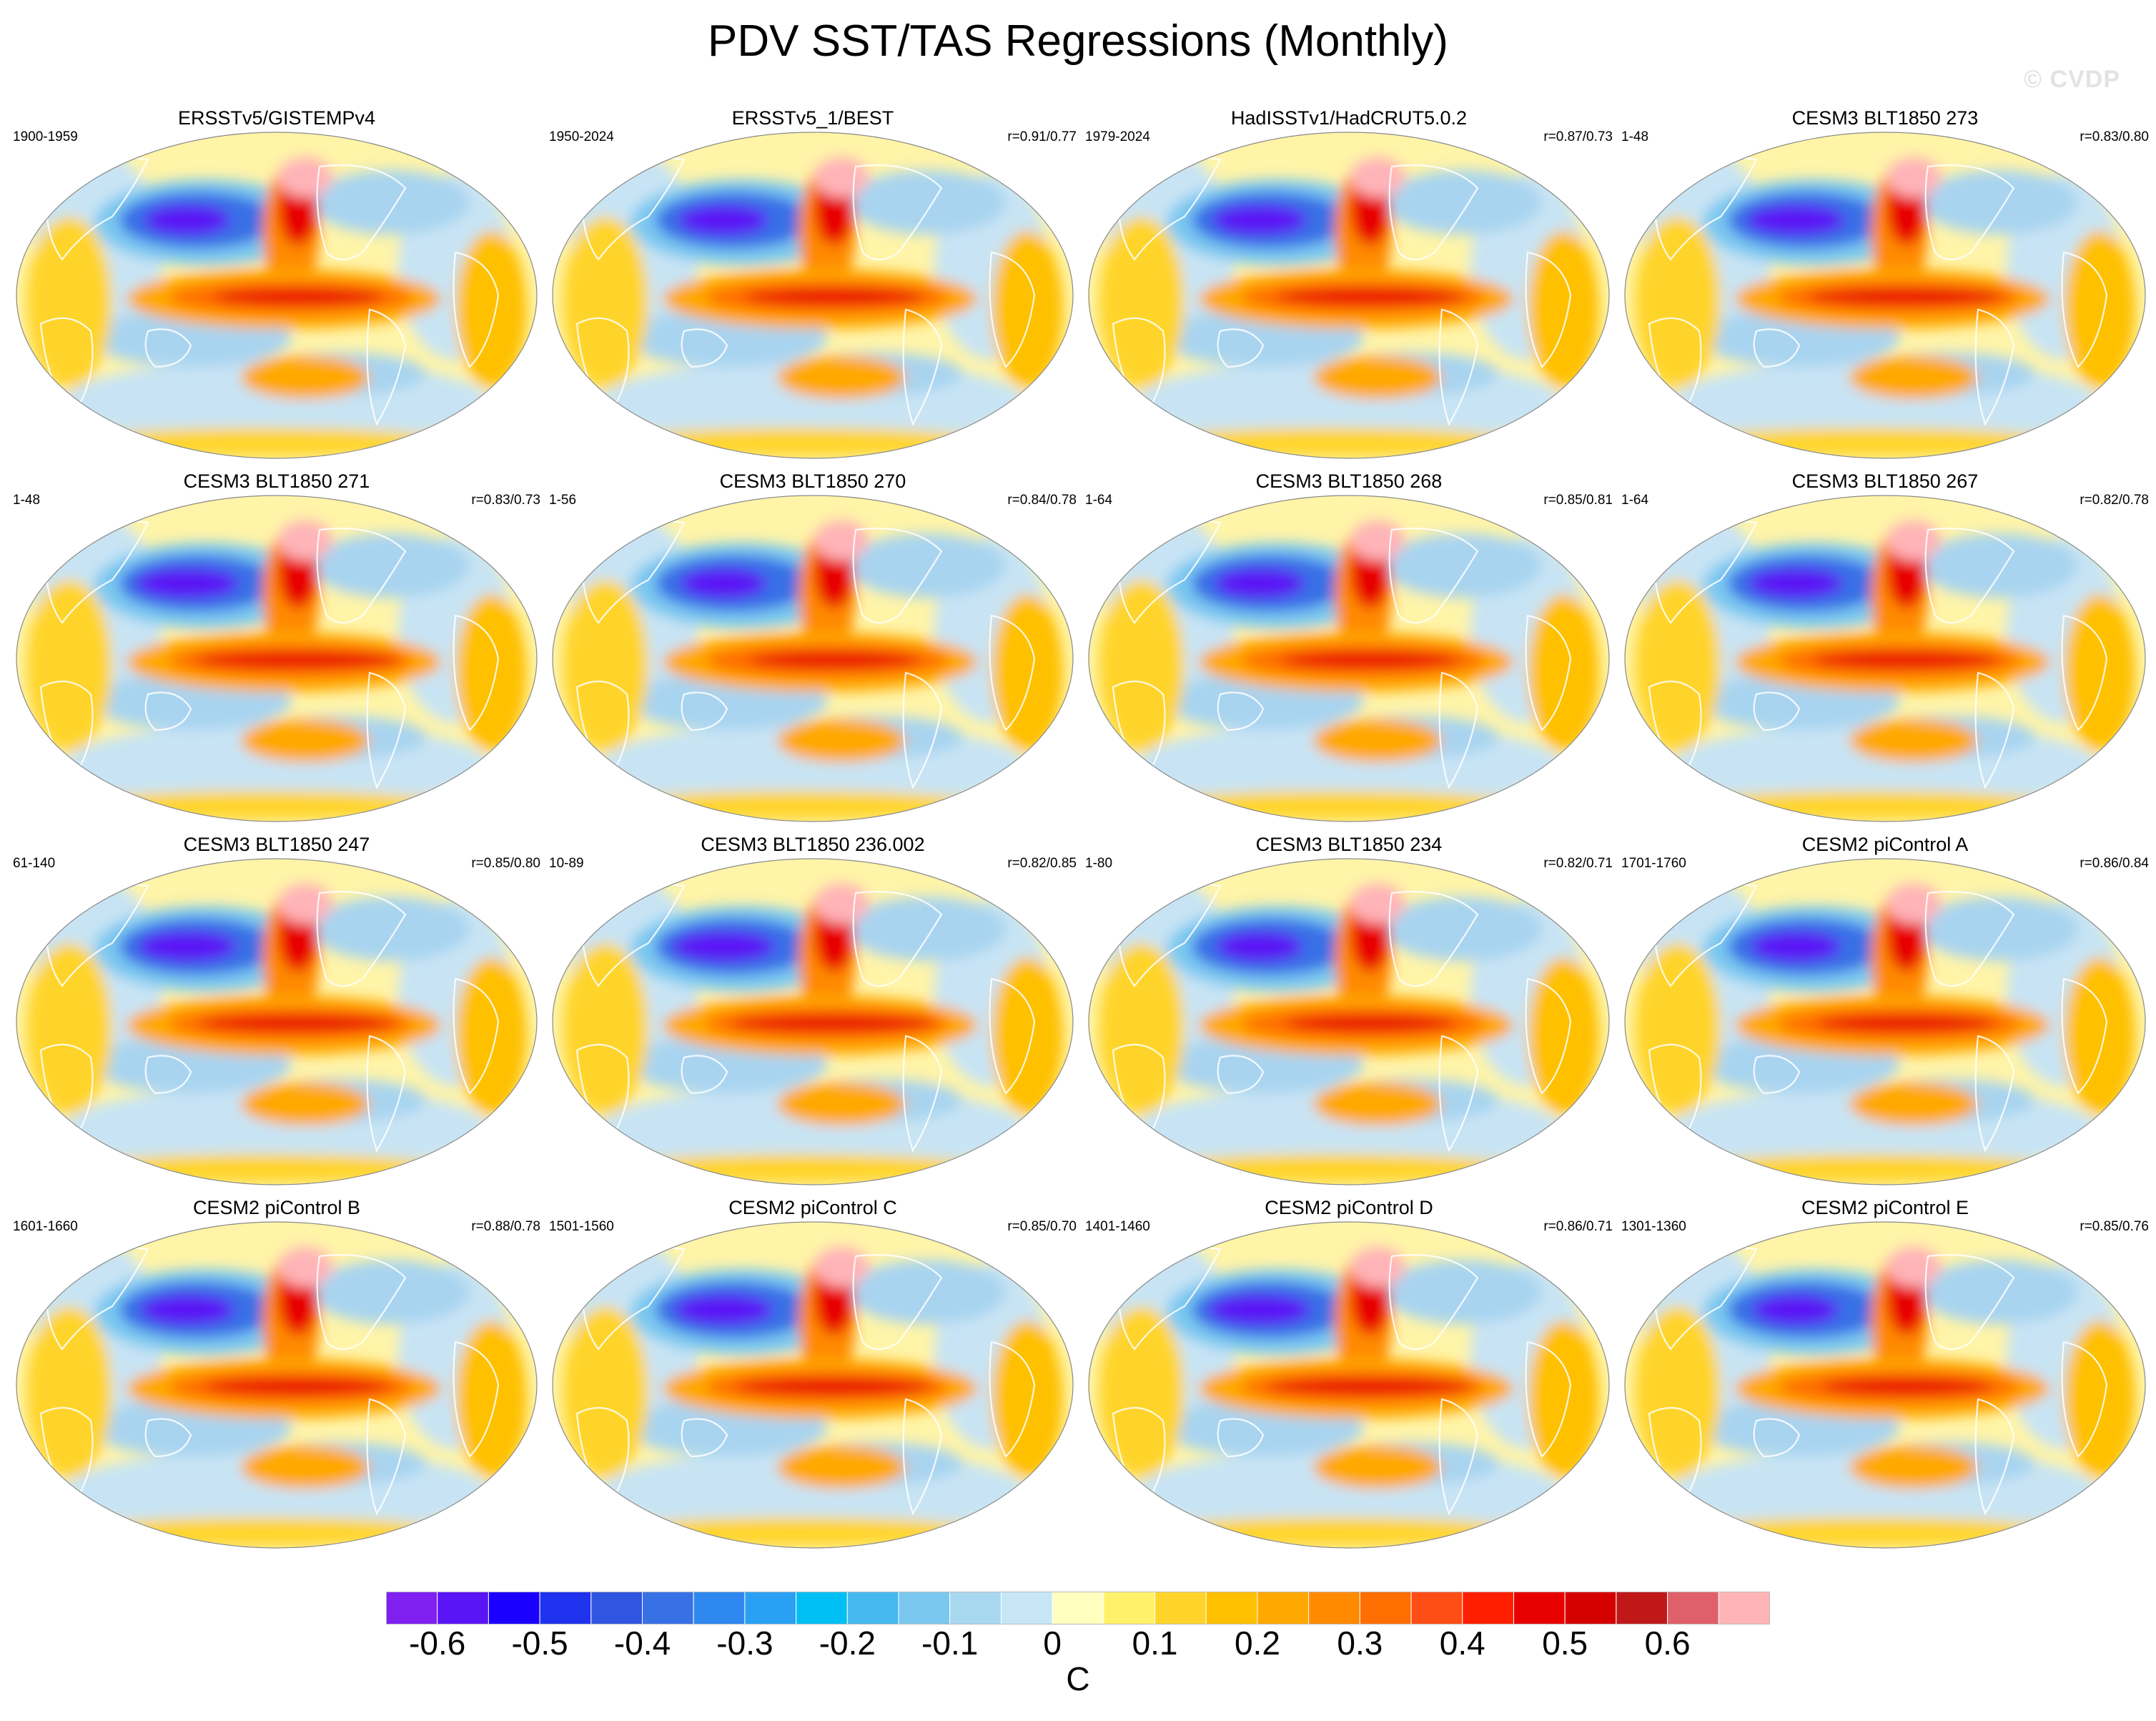 Image resolution: width=2156 pixels, height=1721 pixels. I want to click on panel-title: CESM2 piControl A, so click(1885, 844).